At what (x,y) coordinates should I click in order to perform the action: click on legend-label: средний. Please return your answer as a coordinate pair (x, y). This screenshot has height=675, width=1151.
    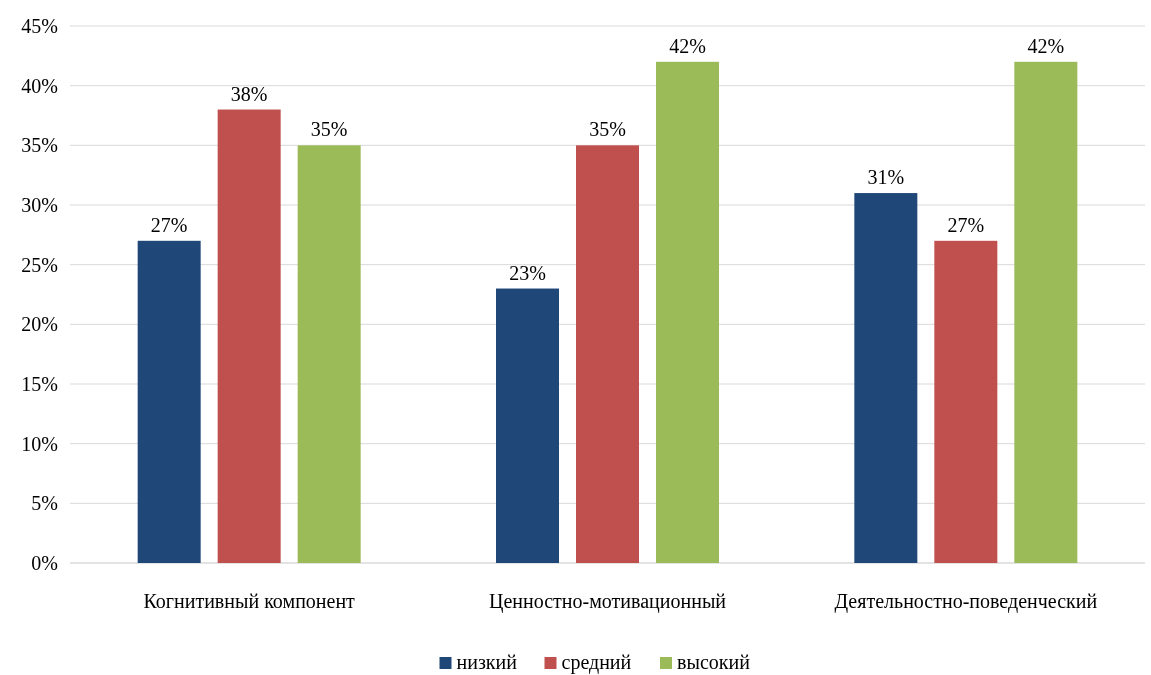
    Looking at the image, I should click on (596, 662).